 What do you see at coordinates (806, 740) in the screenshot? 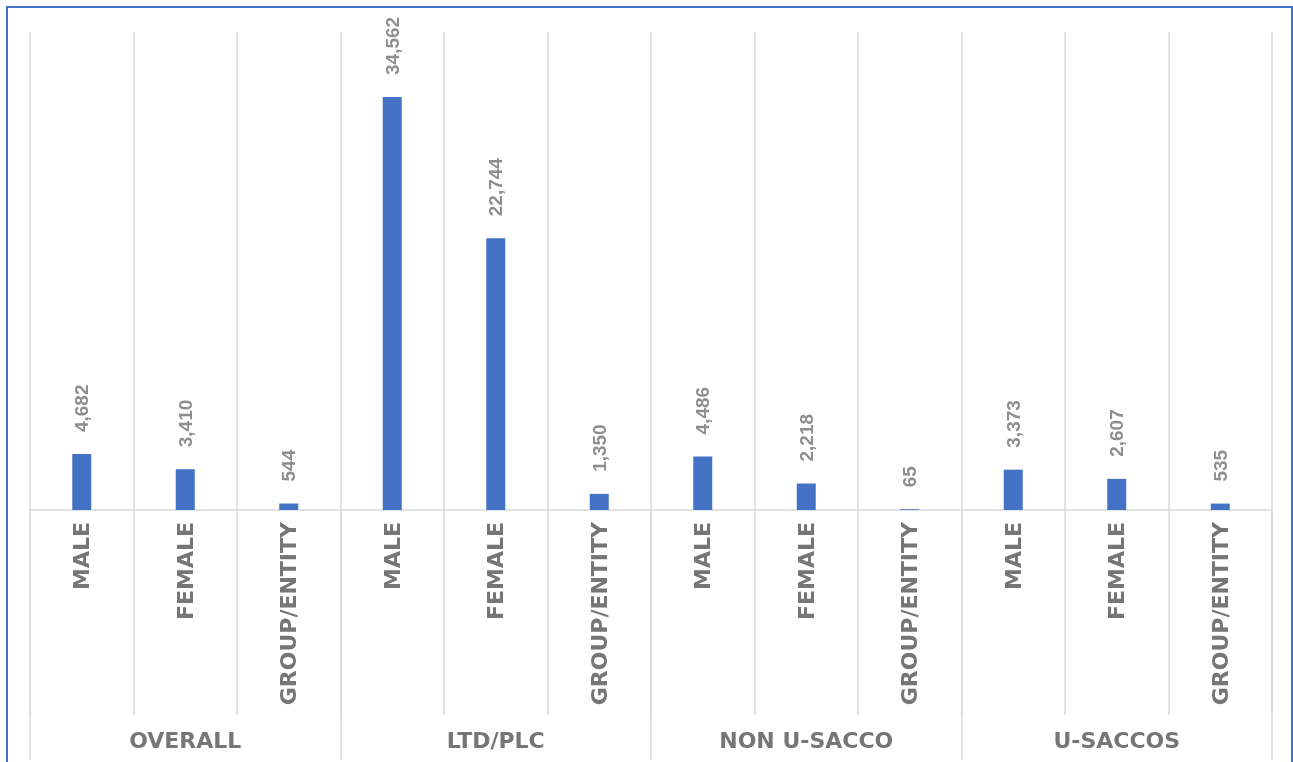
I see `text: NON U-SACCO` at bounding box center [806, 740].